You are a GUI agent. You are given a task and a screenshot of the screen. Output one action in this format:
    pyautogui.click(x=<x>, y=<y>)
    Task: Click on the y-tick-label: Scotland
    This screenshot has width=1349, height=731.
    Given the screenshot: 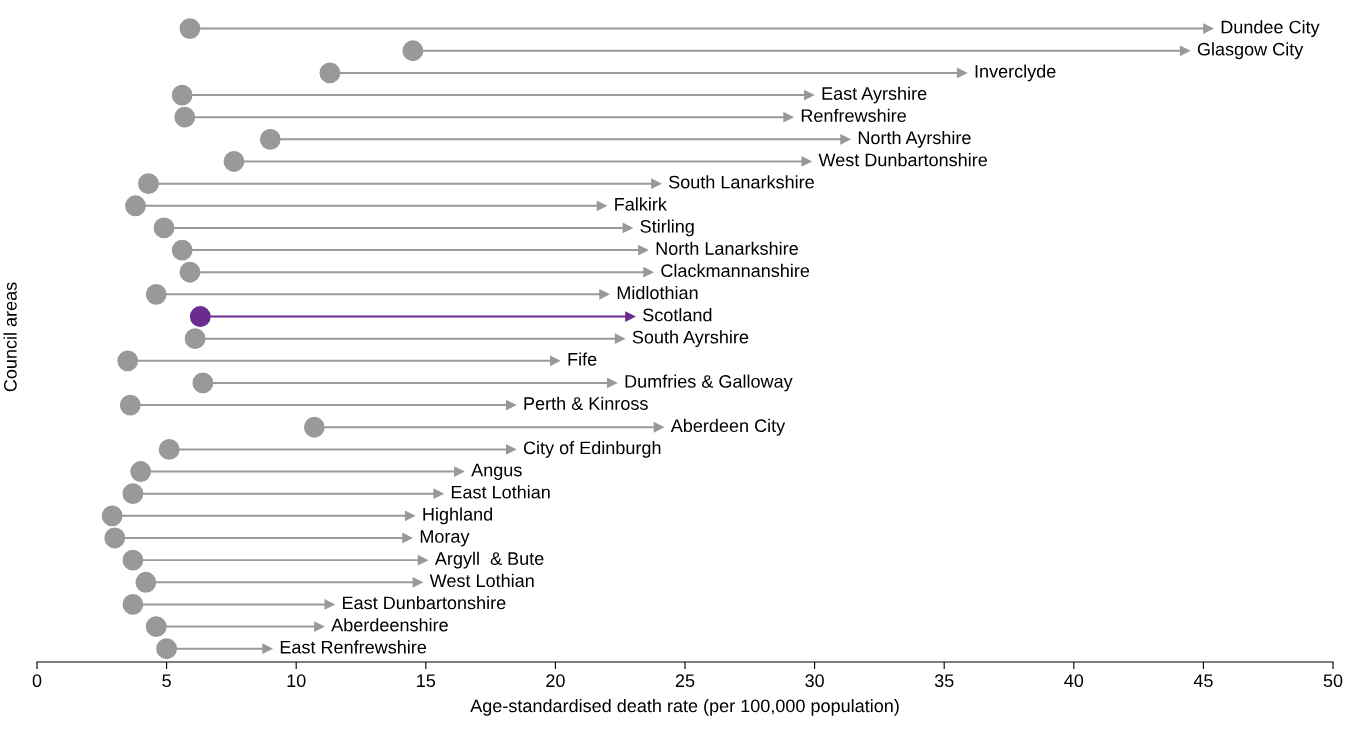 What is the action you would take?
    pyautogui.click(x=677, y=315)
    